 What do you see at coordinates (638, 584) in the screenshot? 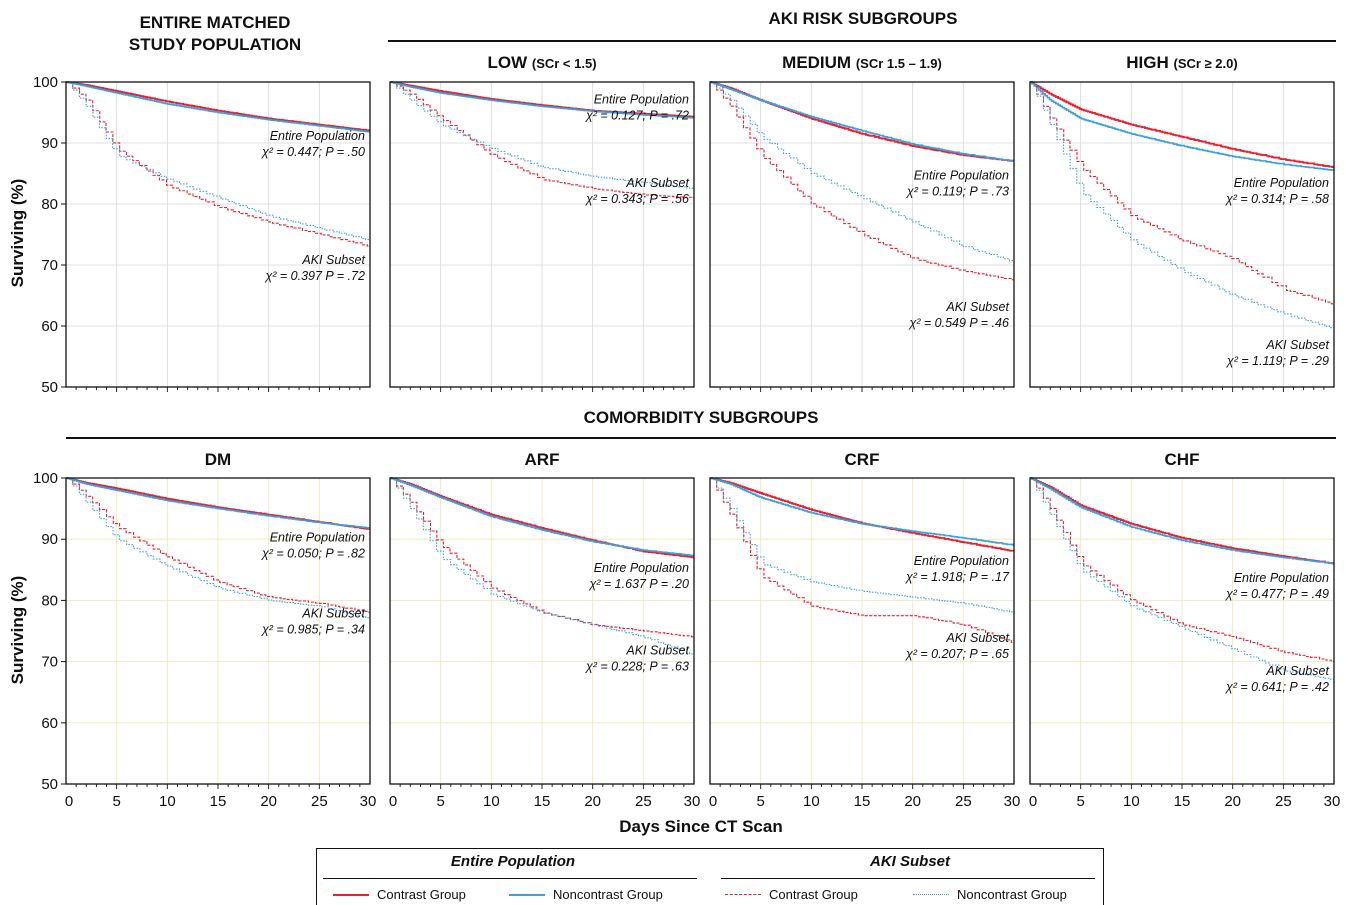
I see `annotation-stat: χ² = 1.637 P = .20` at bounding box center [638, 584].